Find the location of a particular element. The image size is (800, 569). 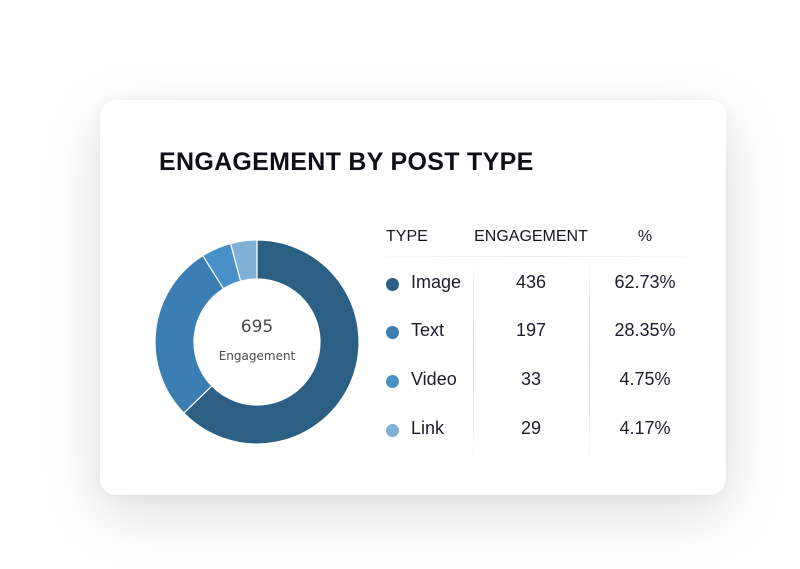

type-cell: Image is located at coordinates (436, 282).